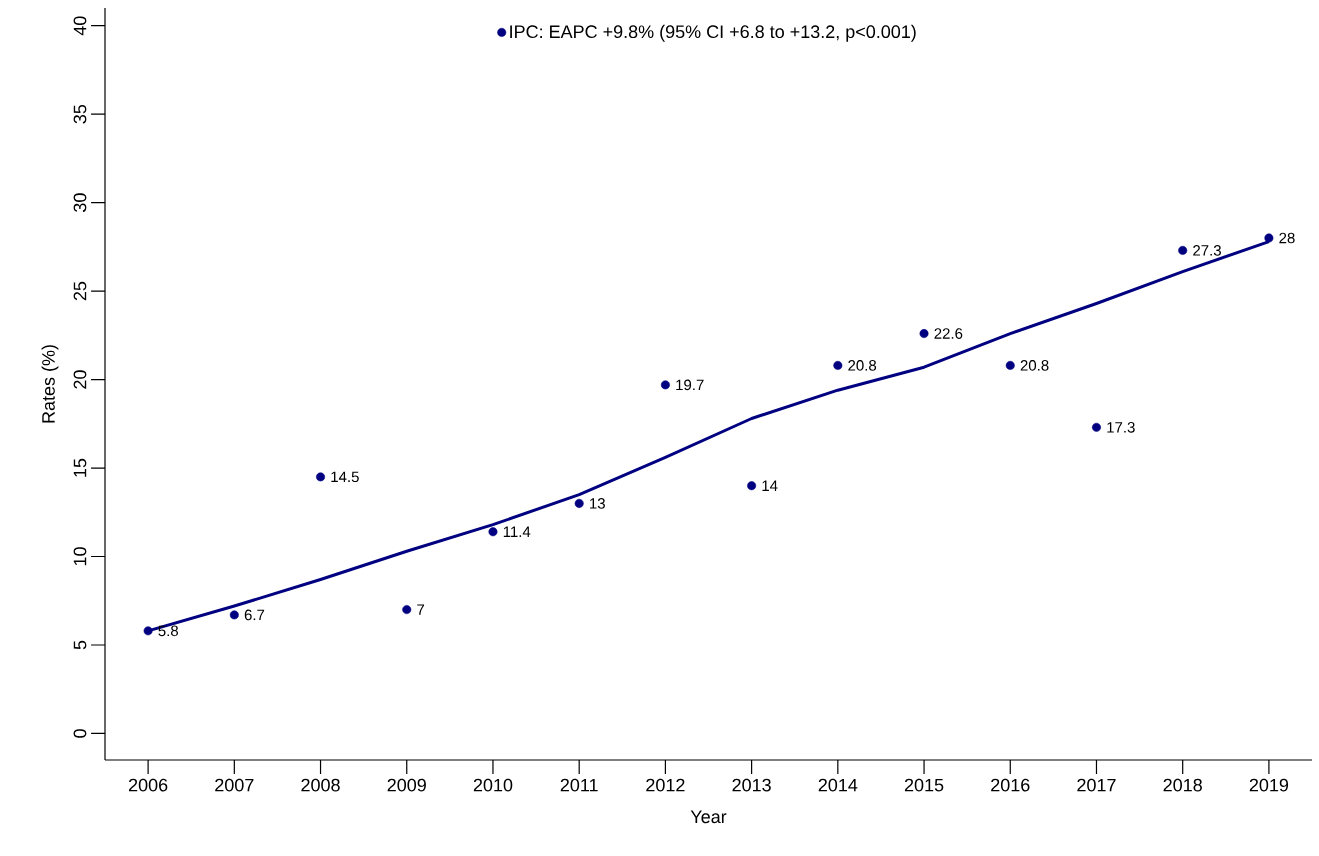 The image size is (1319, 856). What do you see at coordinates (234, 785) in the screenshot?
I see `x-tick-label: 2007` at bounding box center [234, 785].